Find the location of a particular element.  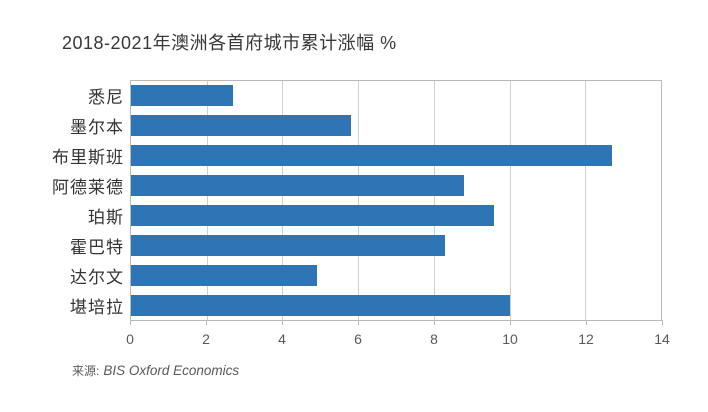

category-label: 墨尔本 is located at coordinates (97, 127).